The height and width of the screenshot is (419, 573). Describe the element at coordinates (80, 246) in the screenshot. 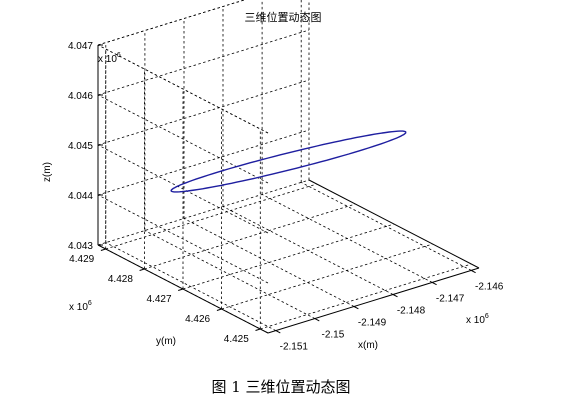

I see `z-tick-label: 4.043` at that location.